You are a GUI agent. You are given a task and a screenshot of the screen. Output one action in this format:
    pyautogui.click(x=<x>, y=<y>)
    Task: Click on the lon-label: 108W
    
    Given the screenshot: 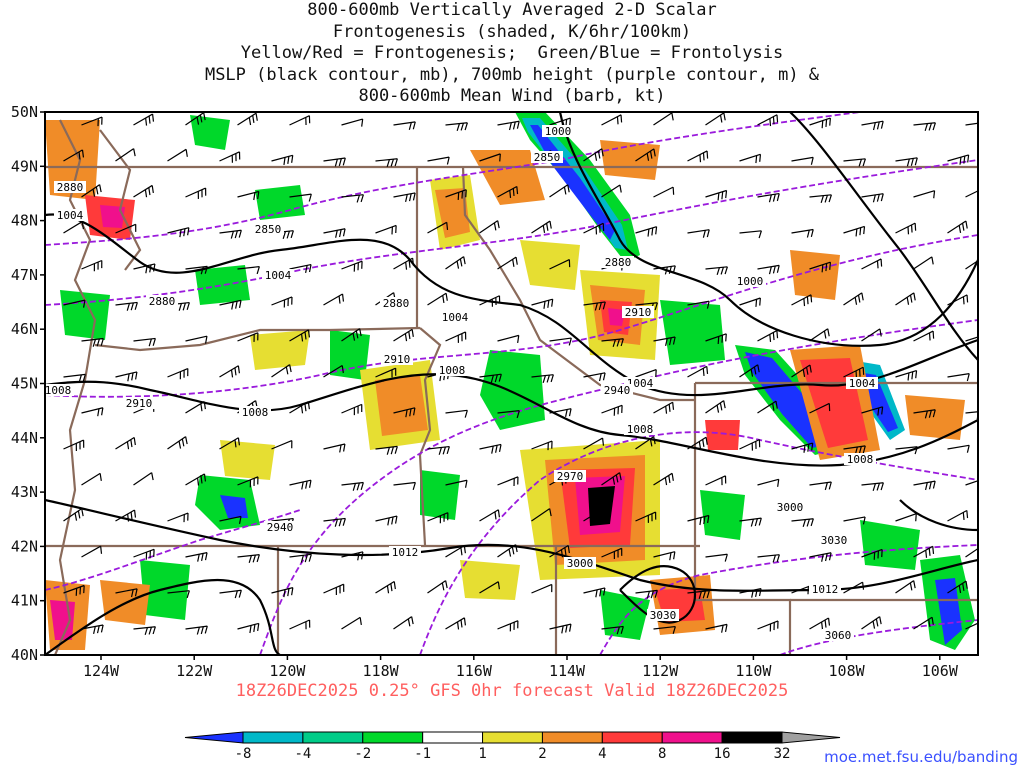 What is the action you would take?
    pyautogui.click(x=847, y=671)
    